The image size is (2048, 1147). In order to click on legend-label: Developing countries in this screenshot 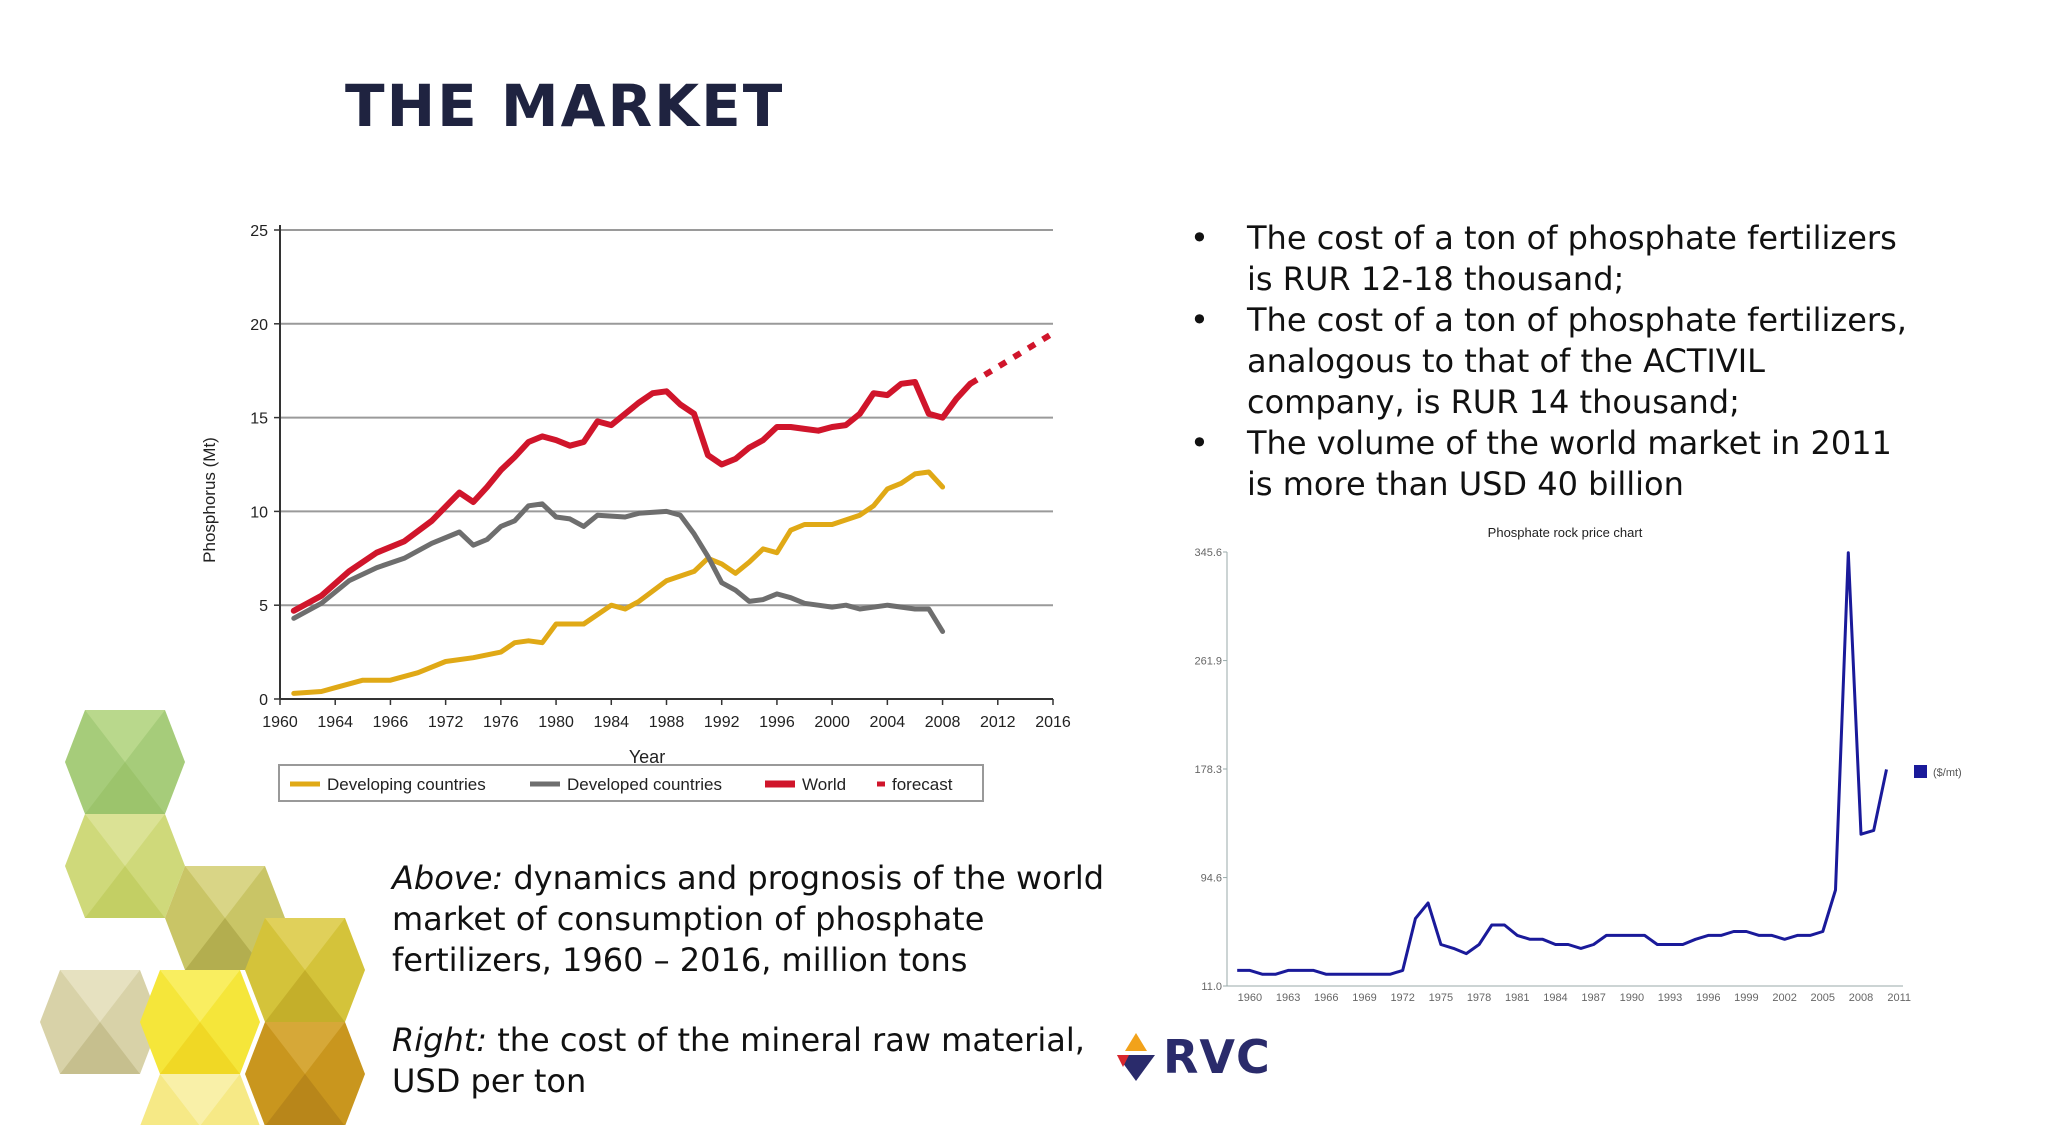, I will do `click(406, 784)`.